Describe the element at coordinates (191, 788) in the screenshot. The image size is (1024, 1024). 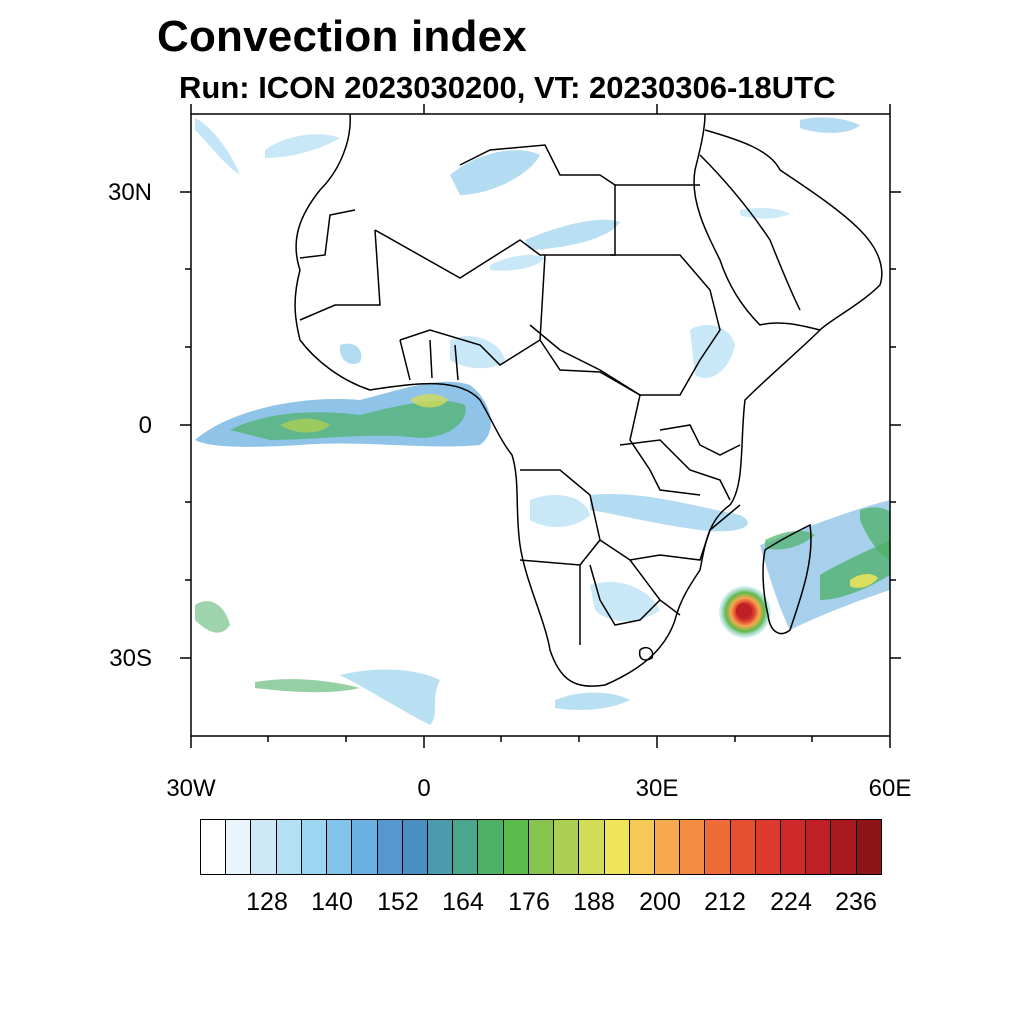
I see `x-tick-label-30w: 30W` at that location.